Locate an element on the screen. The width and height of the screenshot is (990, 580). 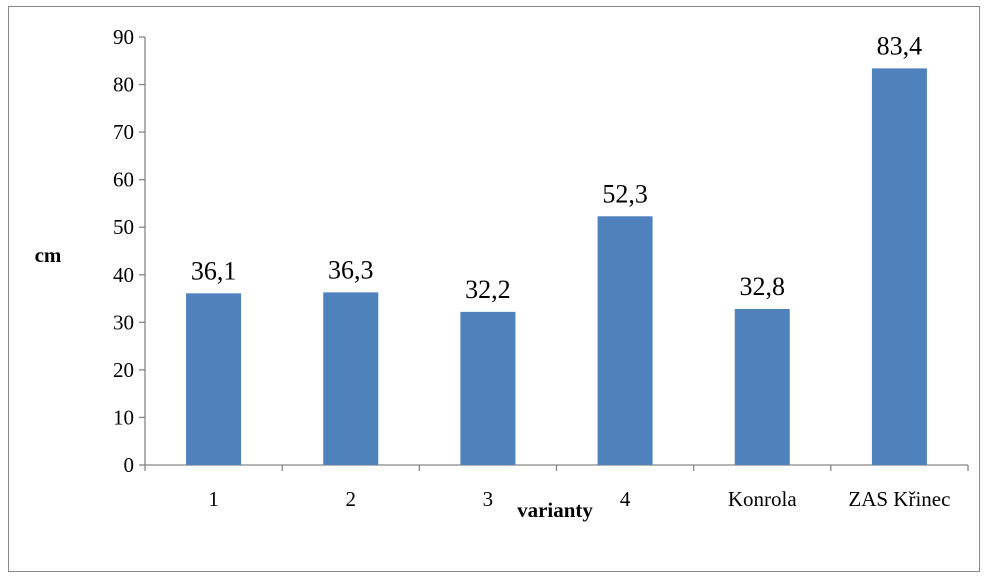
data-label: 83,4 is located at coordinates (900, 45).